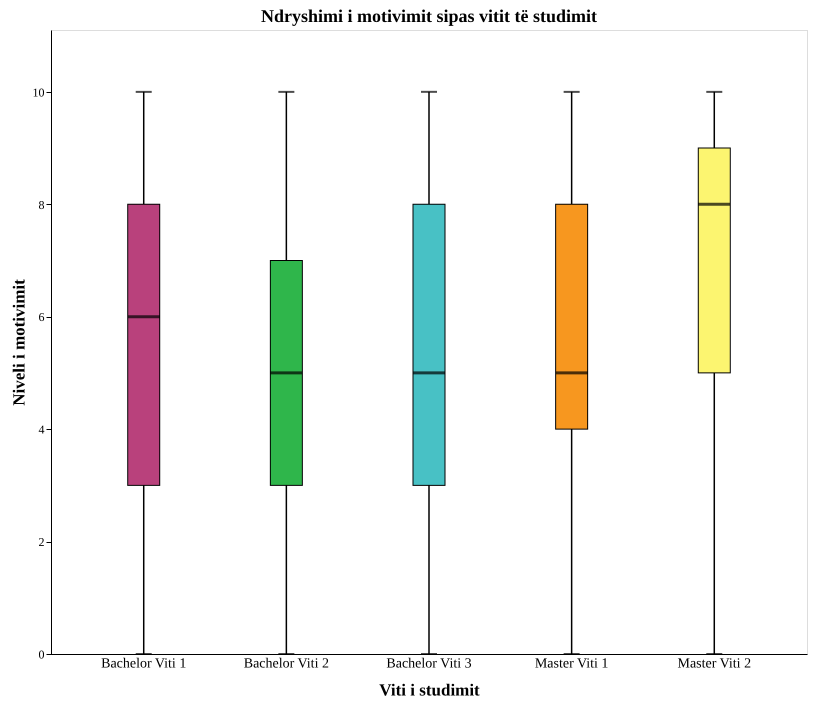 This screenshot has height=706, width=813. What do you see at coordinates (41, 655) in the screenshot?
I see `y-tick-label: 0` at bounding box center [41, 655].